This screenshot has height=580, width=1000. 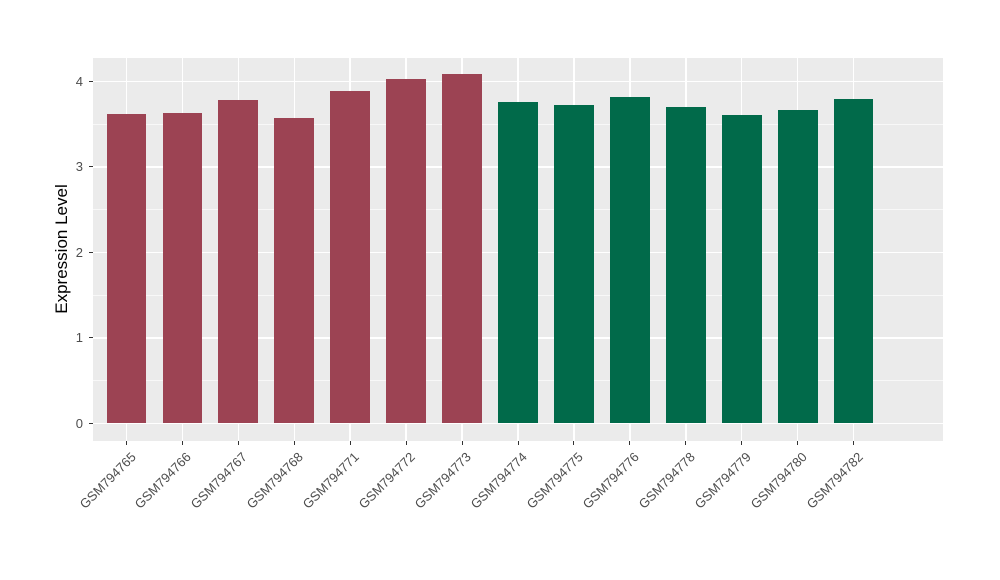 I want to click on x-tick-label: GSM794778, so click(x=666, y=480).